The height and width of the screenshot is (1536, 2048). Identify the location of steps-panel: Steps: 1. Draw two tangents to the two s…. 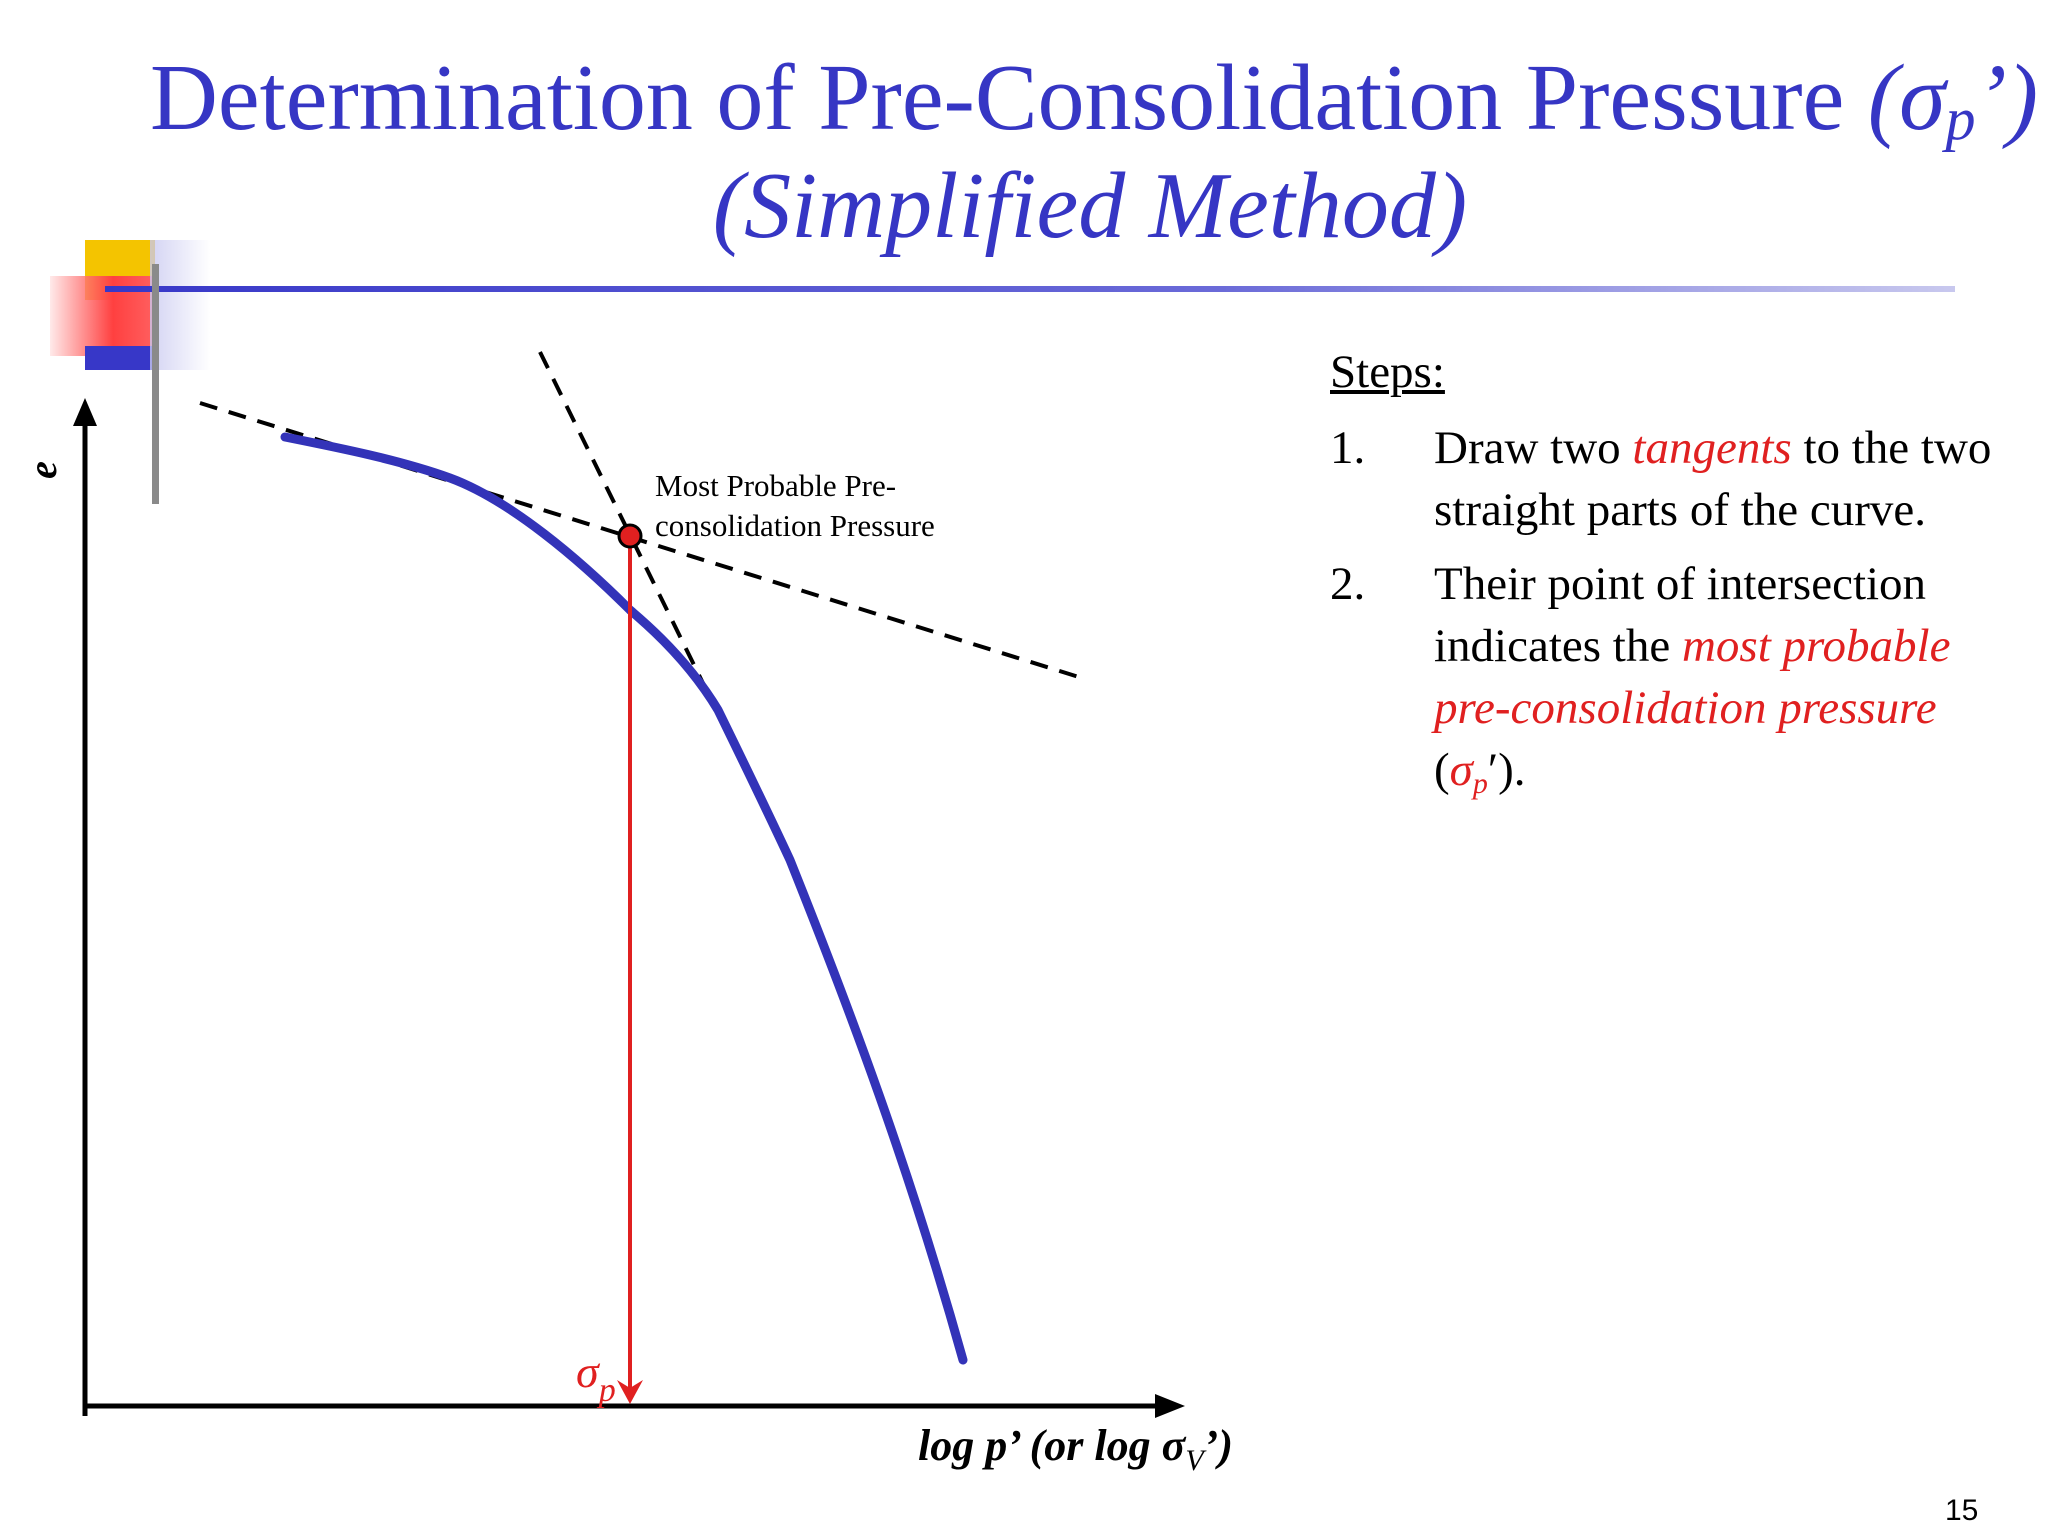
(1680, 579).